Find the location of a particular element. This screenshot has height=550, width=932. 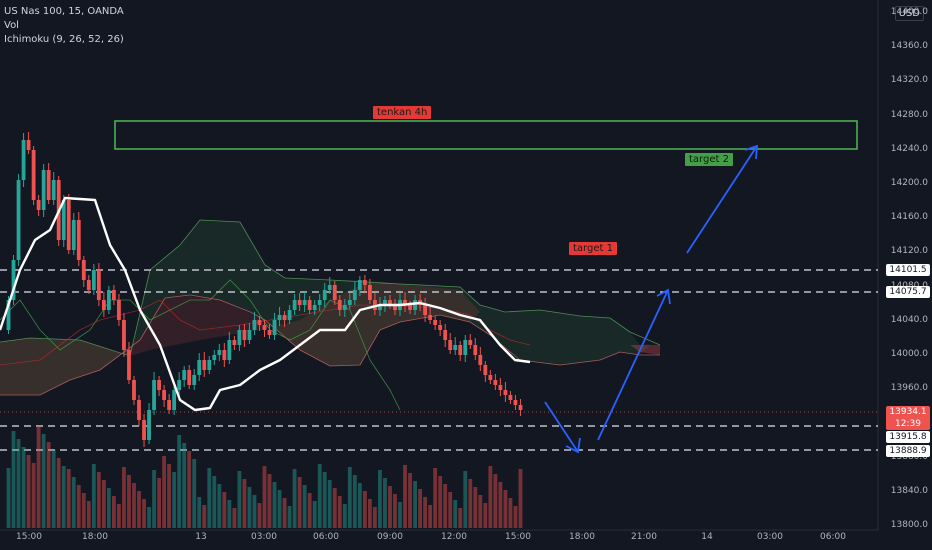

currency-button: USD is located at coordinates (909, 13).